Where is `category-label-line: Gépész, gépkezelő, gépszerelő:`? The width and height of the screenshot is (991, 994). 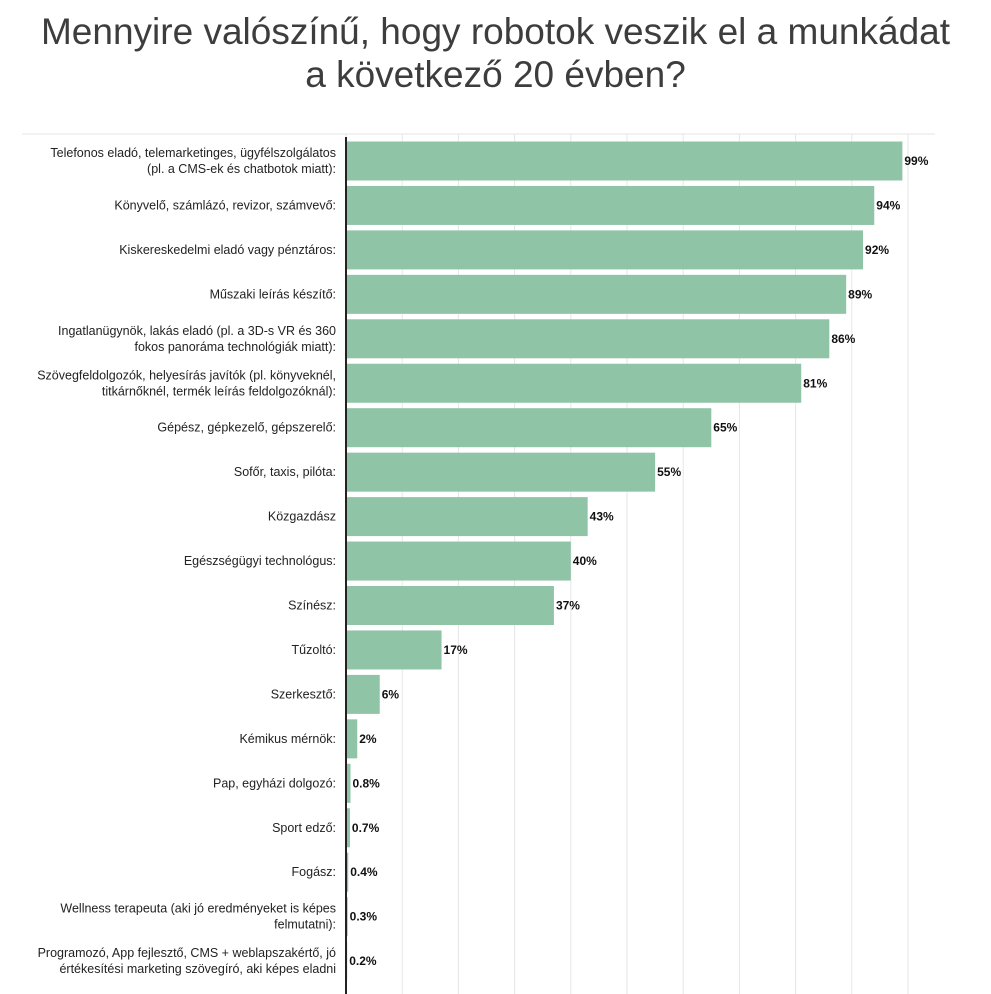 category-label-line: Gépész, gépkezelő, gépszerelő: is located at coordinates (246, 428).